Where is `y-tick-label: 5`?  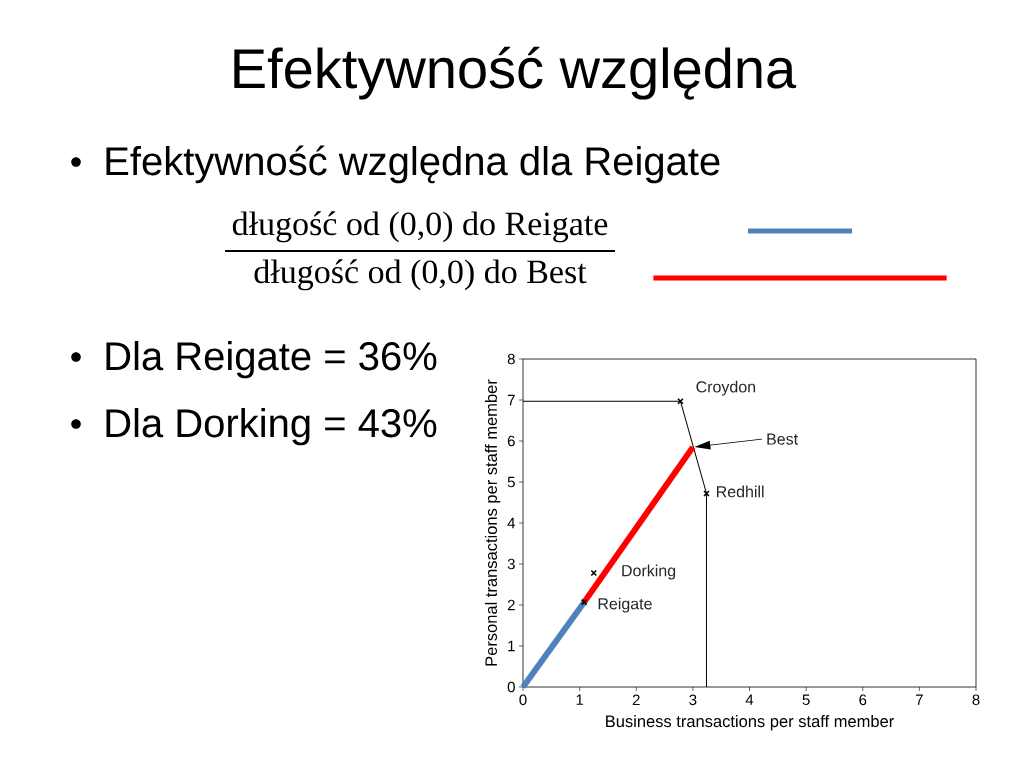
y-tick-label: 5 is located at coordinates (511, 482).